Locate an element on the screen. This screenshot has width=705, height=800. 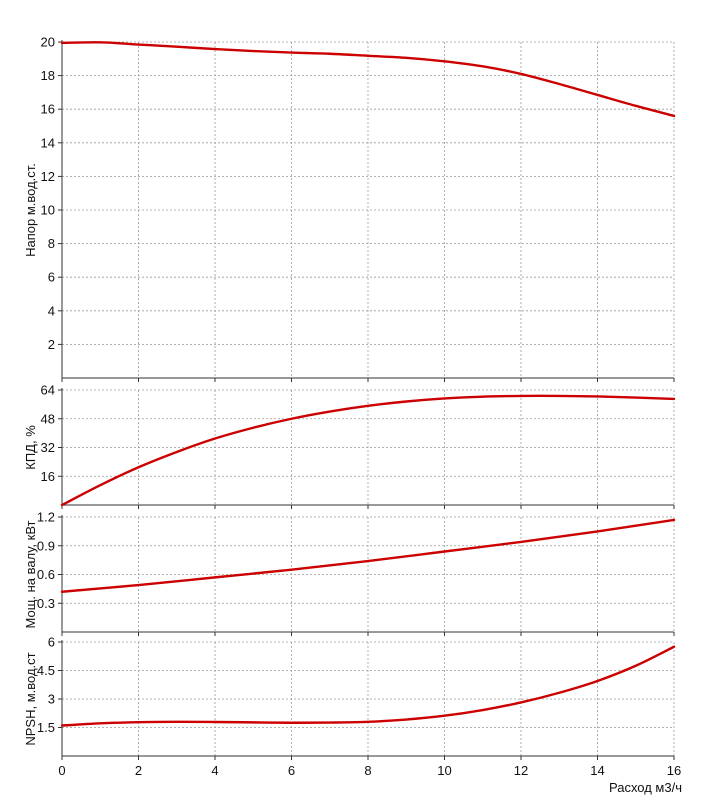
y-axis-title-head: Напор м.вод.ст. is located at coordinates (30, 210).